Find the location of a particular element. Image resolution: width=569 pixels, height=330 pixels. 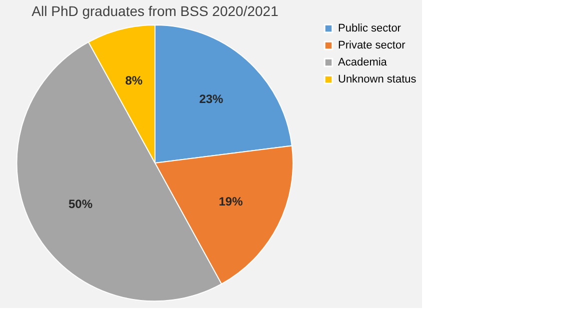

legend-label: Unknown status is located at coordinates (377, 80).